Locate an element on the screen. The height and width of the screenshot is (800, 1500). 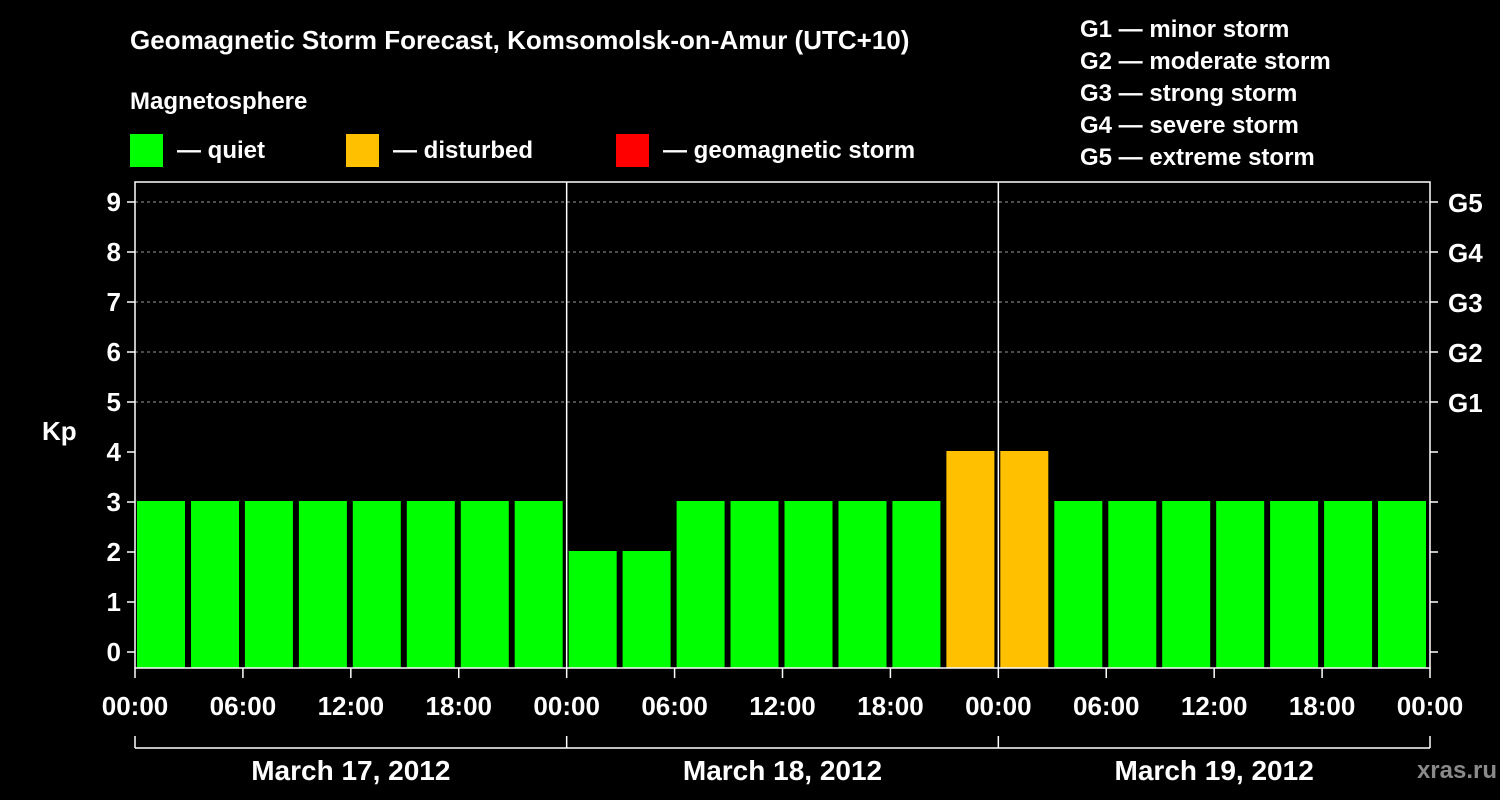
scale-legend-g5: G5 — extreme storm is located at coordinates (1197, 157).